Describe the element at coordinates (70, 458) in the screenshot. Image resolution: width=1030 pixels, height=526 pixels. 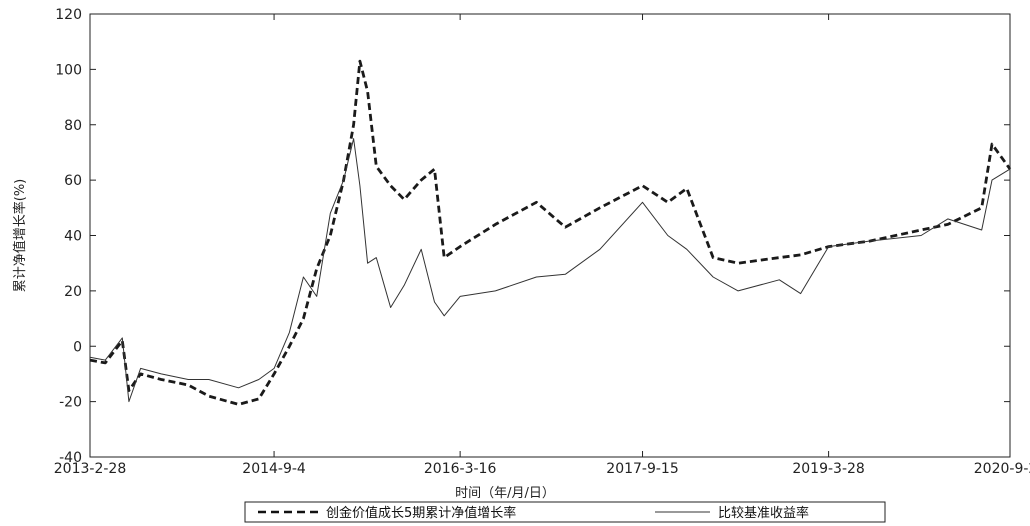
I see `y-tick-label: -40` at that location.